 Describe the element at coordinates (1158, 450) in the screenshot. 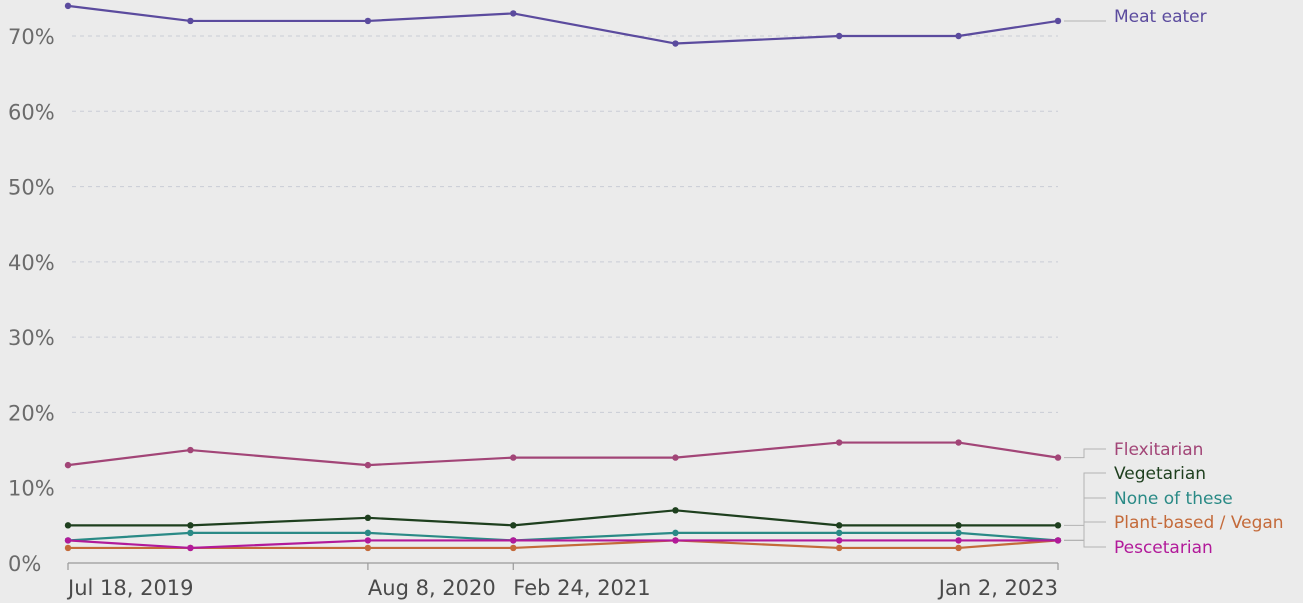

I see `series-label: Flexitarian` at that location.